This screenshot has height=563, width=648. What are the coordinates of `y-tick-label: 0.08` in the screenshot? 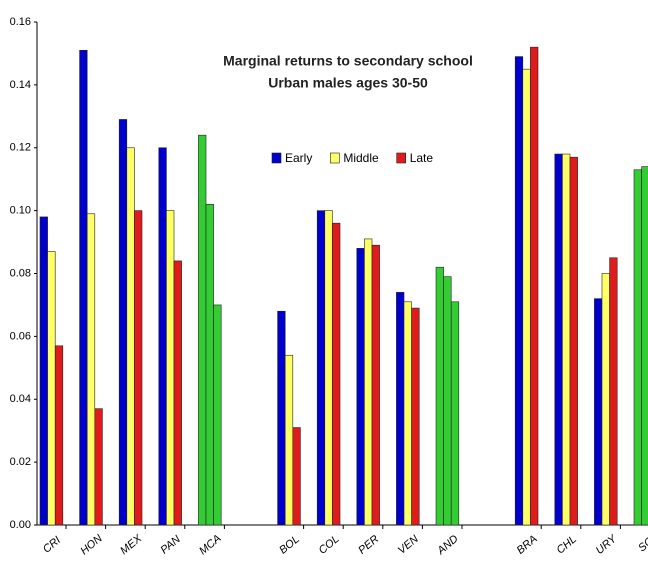 It's located at (20, 273).